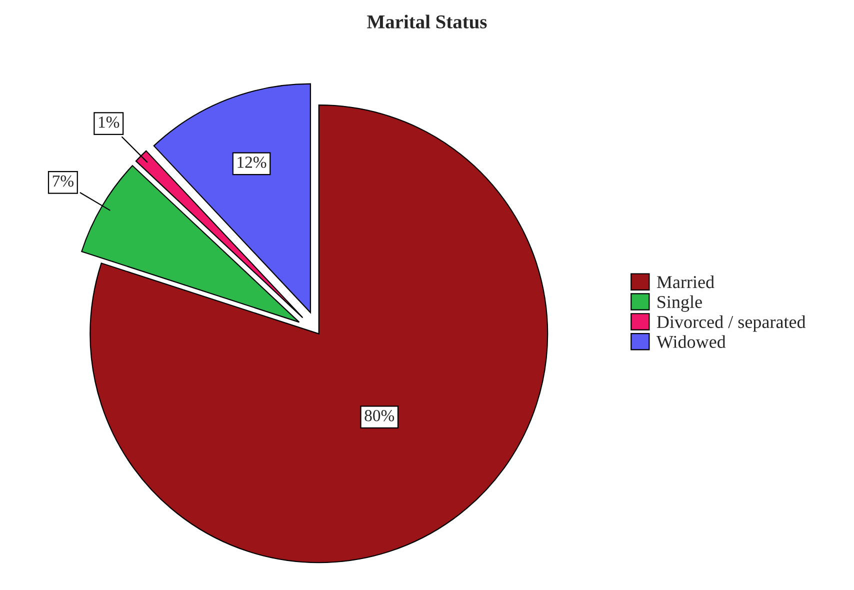  I want to click on legend-label: Divorced / separated, so click(731, 323).